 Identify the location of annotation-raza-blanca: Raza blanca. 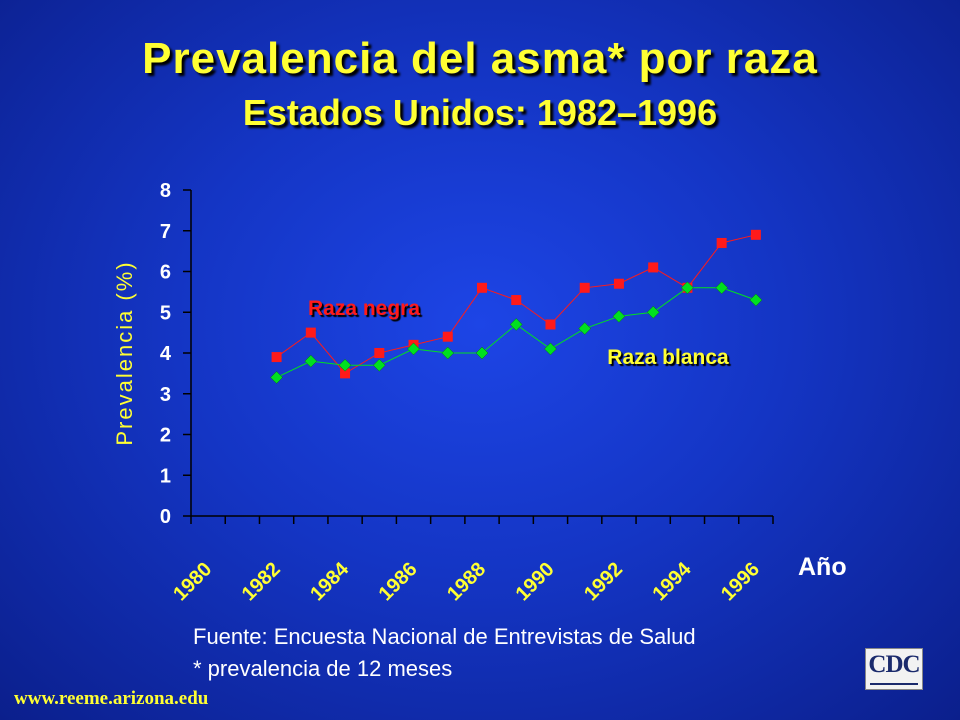
(668, 357).